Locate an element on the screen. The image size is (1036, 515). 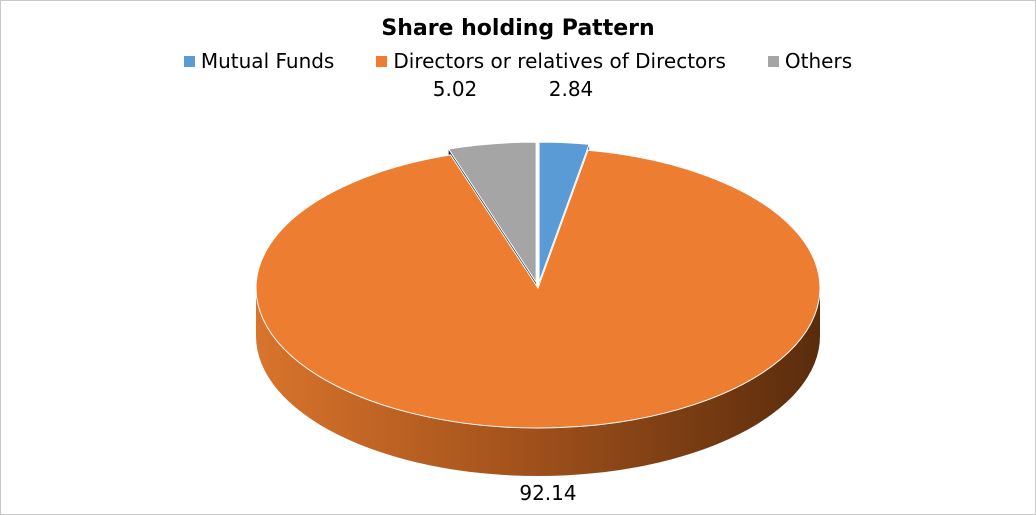
legend-item: Others is located at coordinates (810, 61).